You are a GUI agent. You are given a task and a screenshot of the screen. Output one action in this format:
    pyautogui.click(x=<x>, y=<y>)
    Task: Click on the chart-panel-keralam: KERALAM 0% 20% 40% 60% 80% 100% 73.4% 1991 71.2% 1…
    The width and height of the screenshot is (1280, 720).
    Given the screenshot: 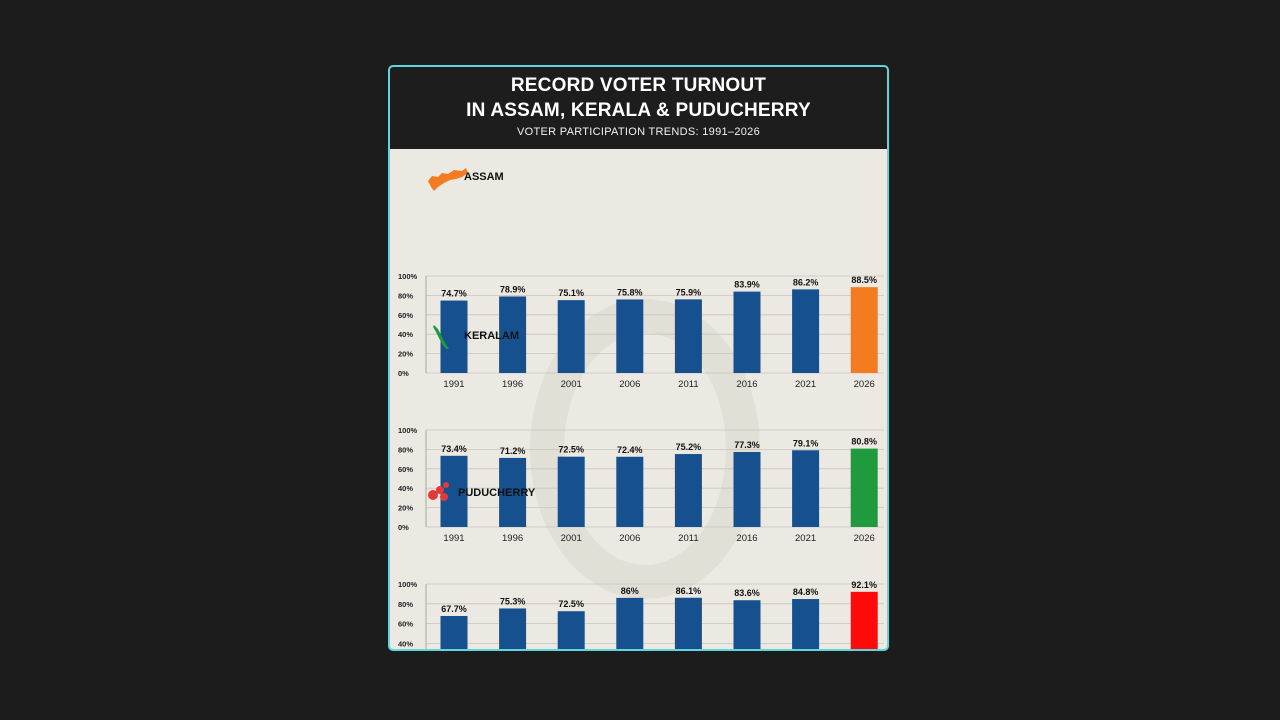 What is the action you would take?
    pyautogui.click(x=641, y=434)
    